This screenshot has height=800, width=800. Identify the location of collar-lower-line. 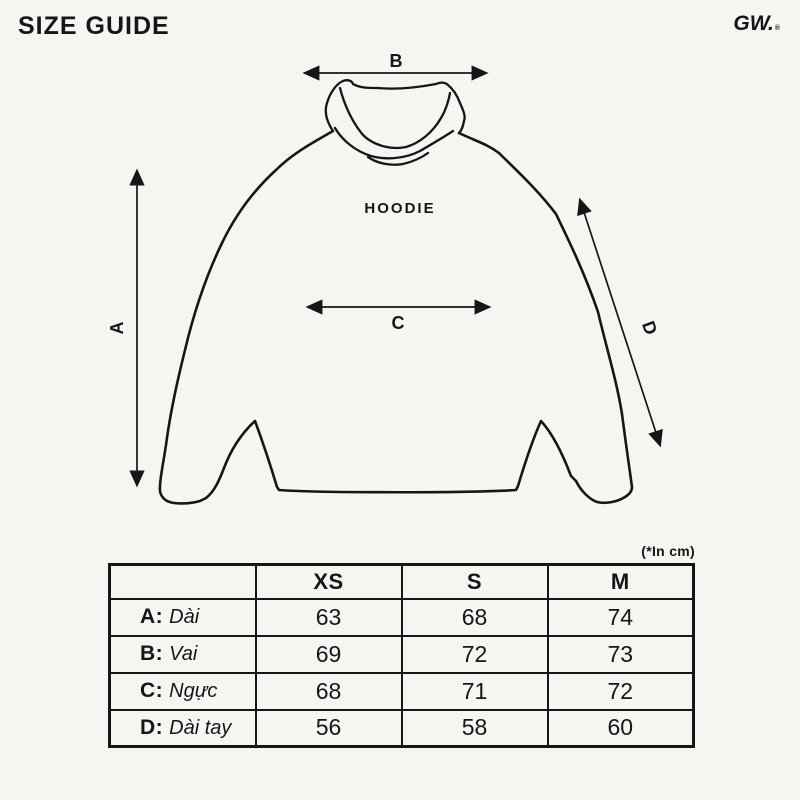
(394, 143).